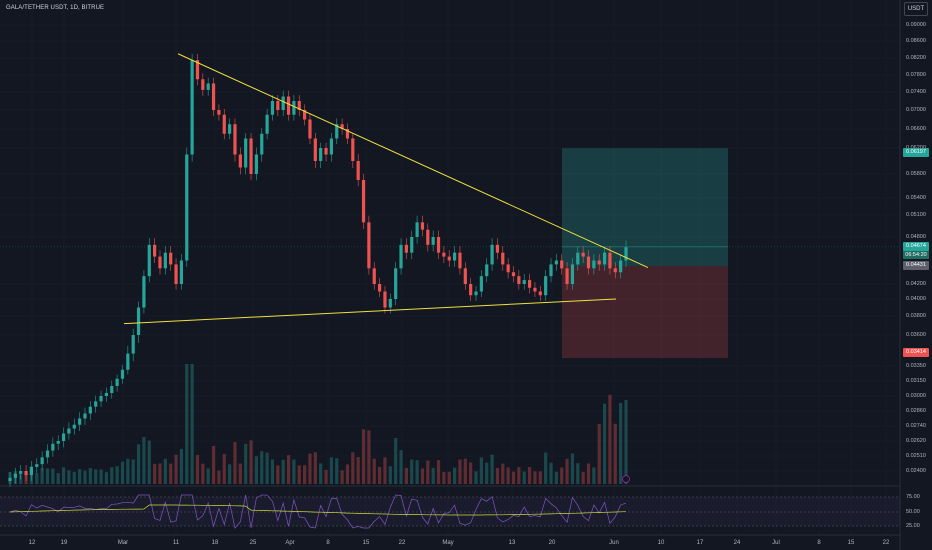 Image resolution: width=932 pixels, height=550 pixels. What do you see at coordinates (552, 543) in the screenshot?
I see `time-axis-label: 20` at bounding box center [552, 543].